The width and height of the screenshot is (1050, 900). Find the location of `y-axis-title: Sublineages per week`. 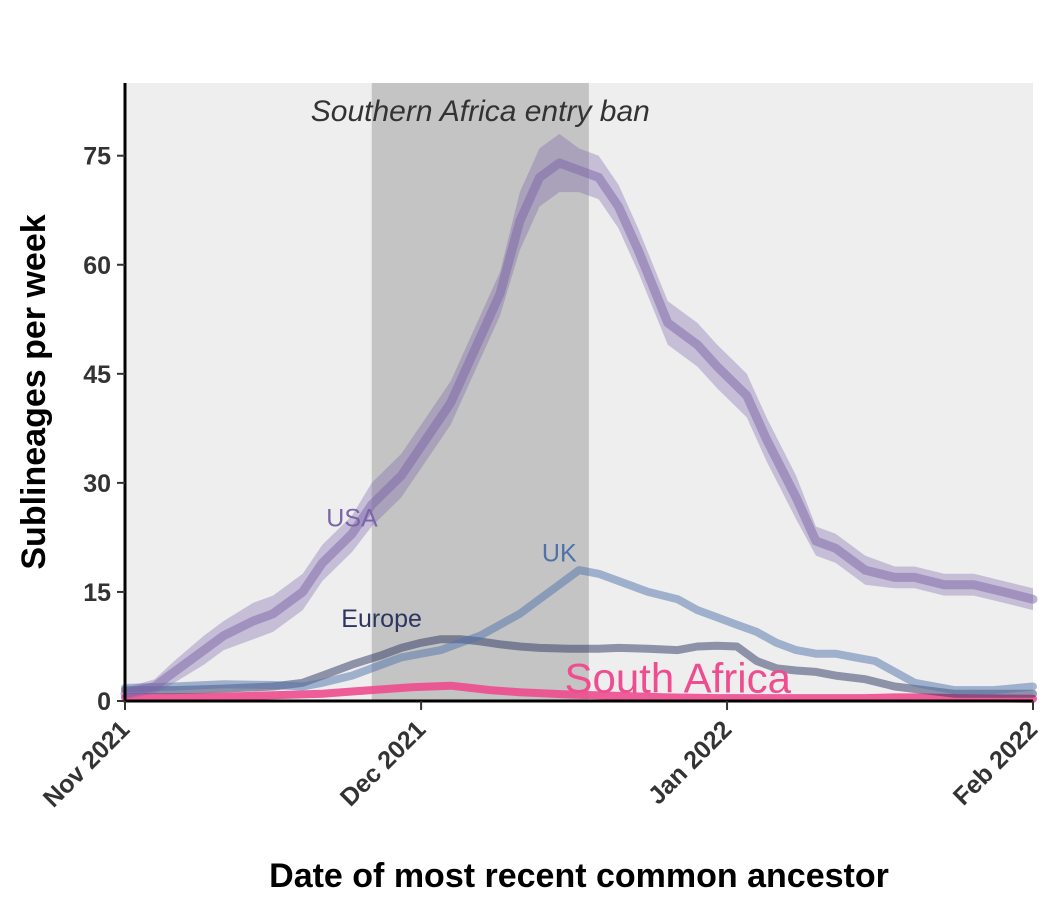

y-axis-title: Sublineages per week is located at coordinates (34, 391).